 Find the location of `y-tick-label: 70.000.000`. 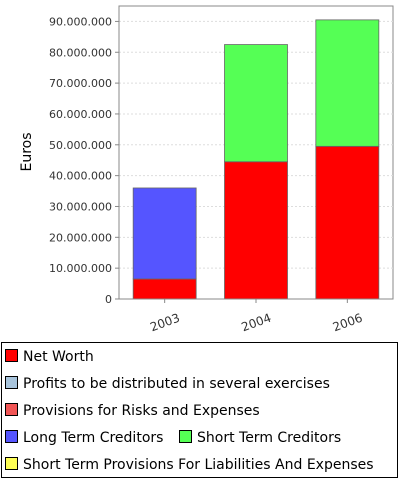

y-tick-label: 70.000.000 is located at coordinates (80, 83).